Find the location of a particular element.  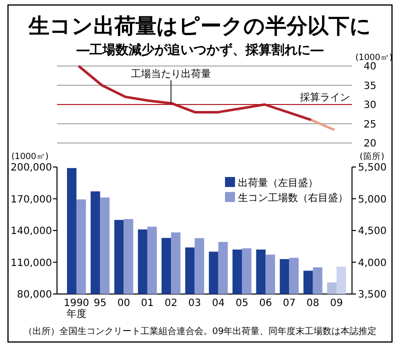

x-tick-label: 1990 is located at coordinates (77, 303).